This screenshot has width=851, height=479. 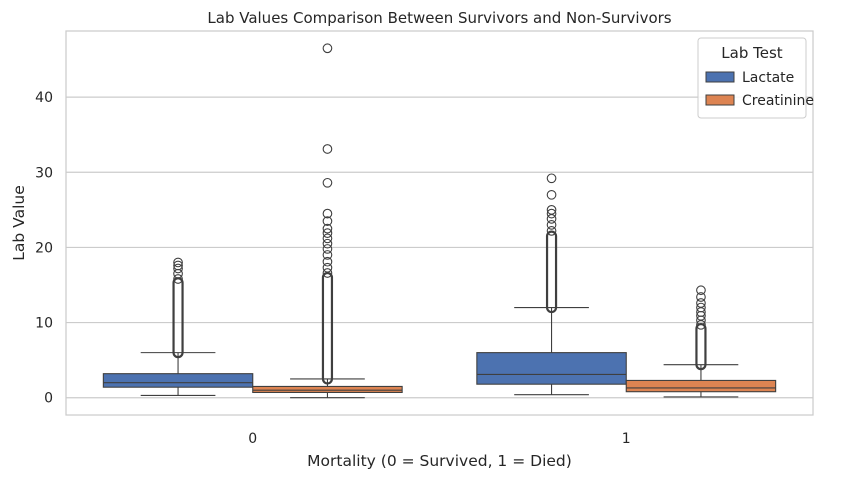 I want to click on y-tick-label: 20, so click(x=44, y=248).